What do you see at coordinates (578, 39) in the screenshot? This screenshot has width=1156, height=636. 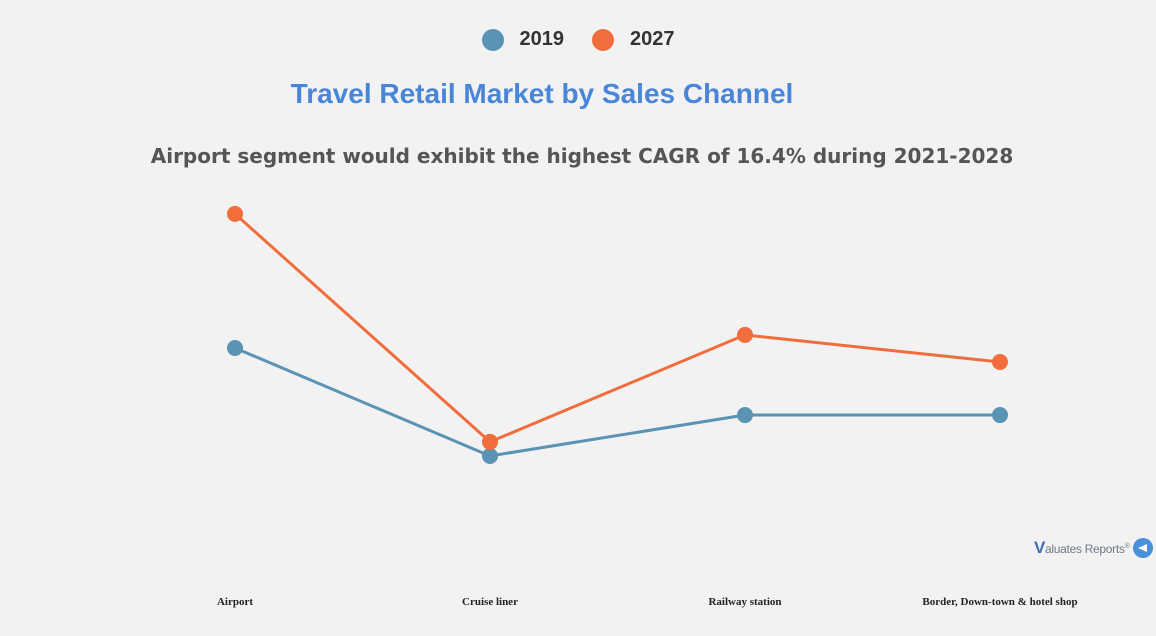 I see `legend: 2019 2027` at bounding box center [578, 39].